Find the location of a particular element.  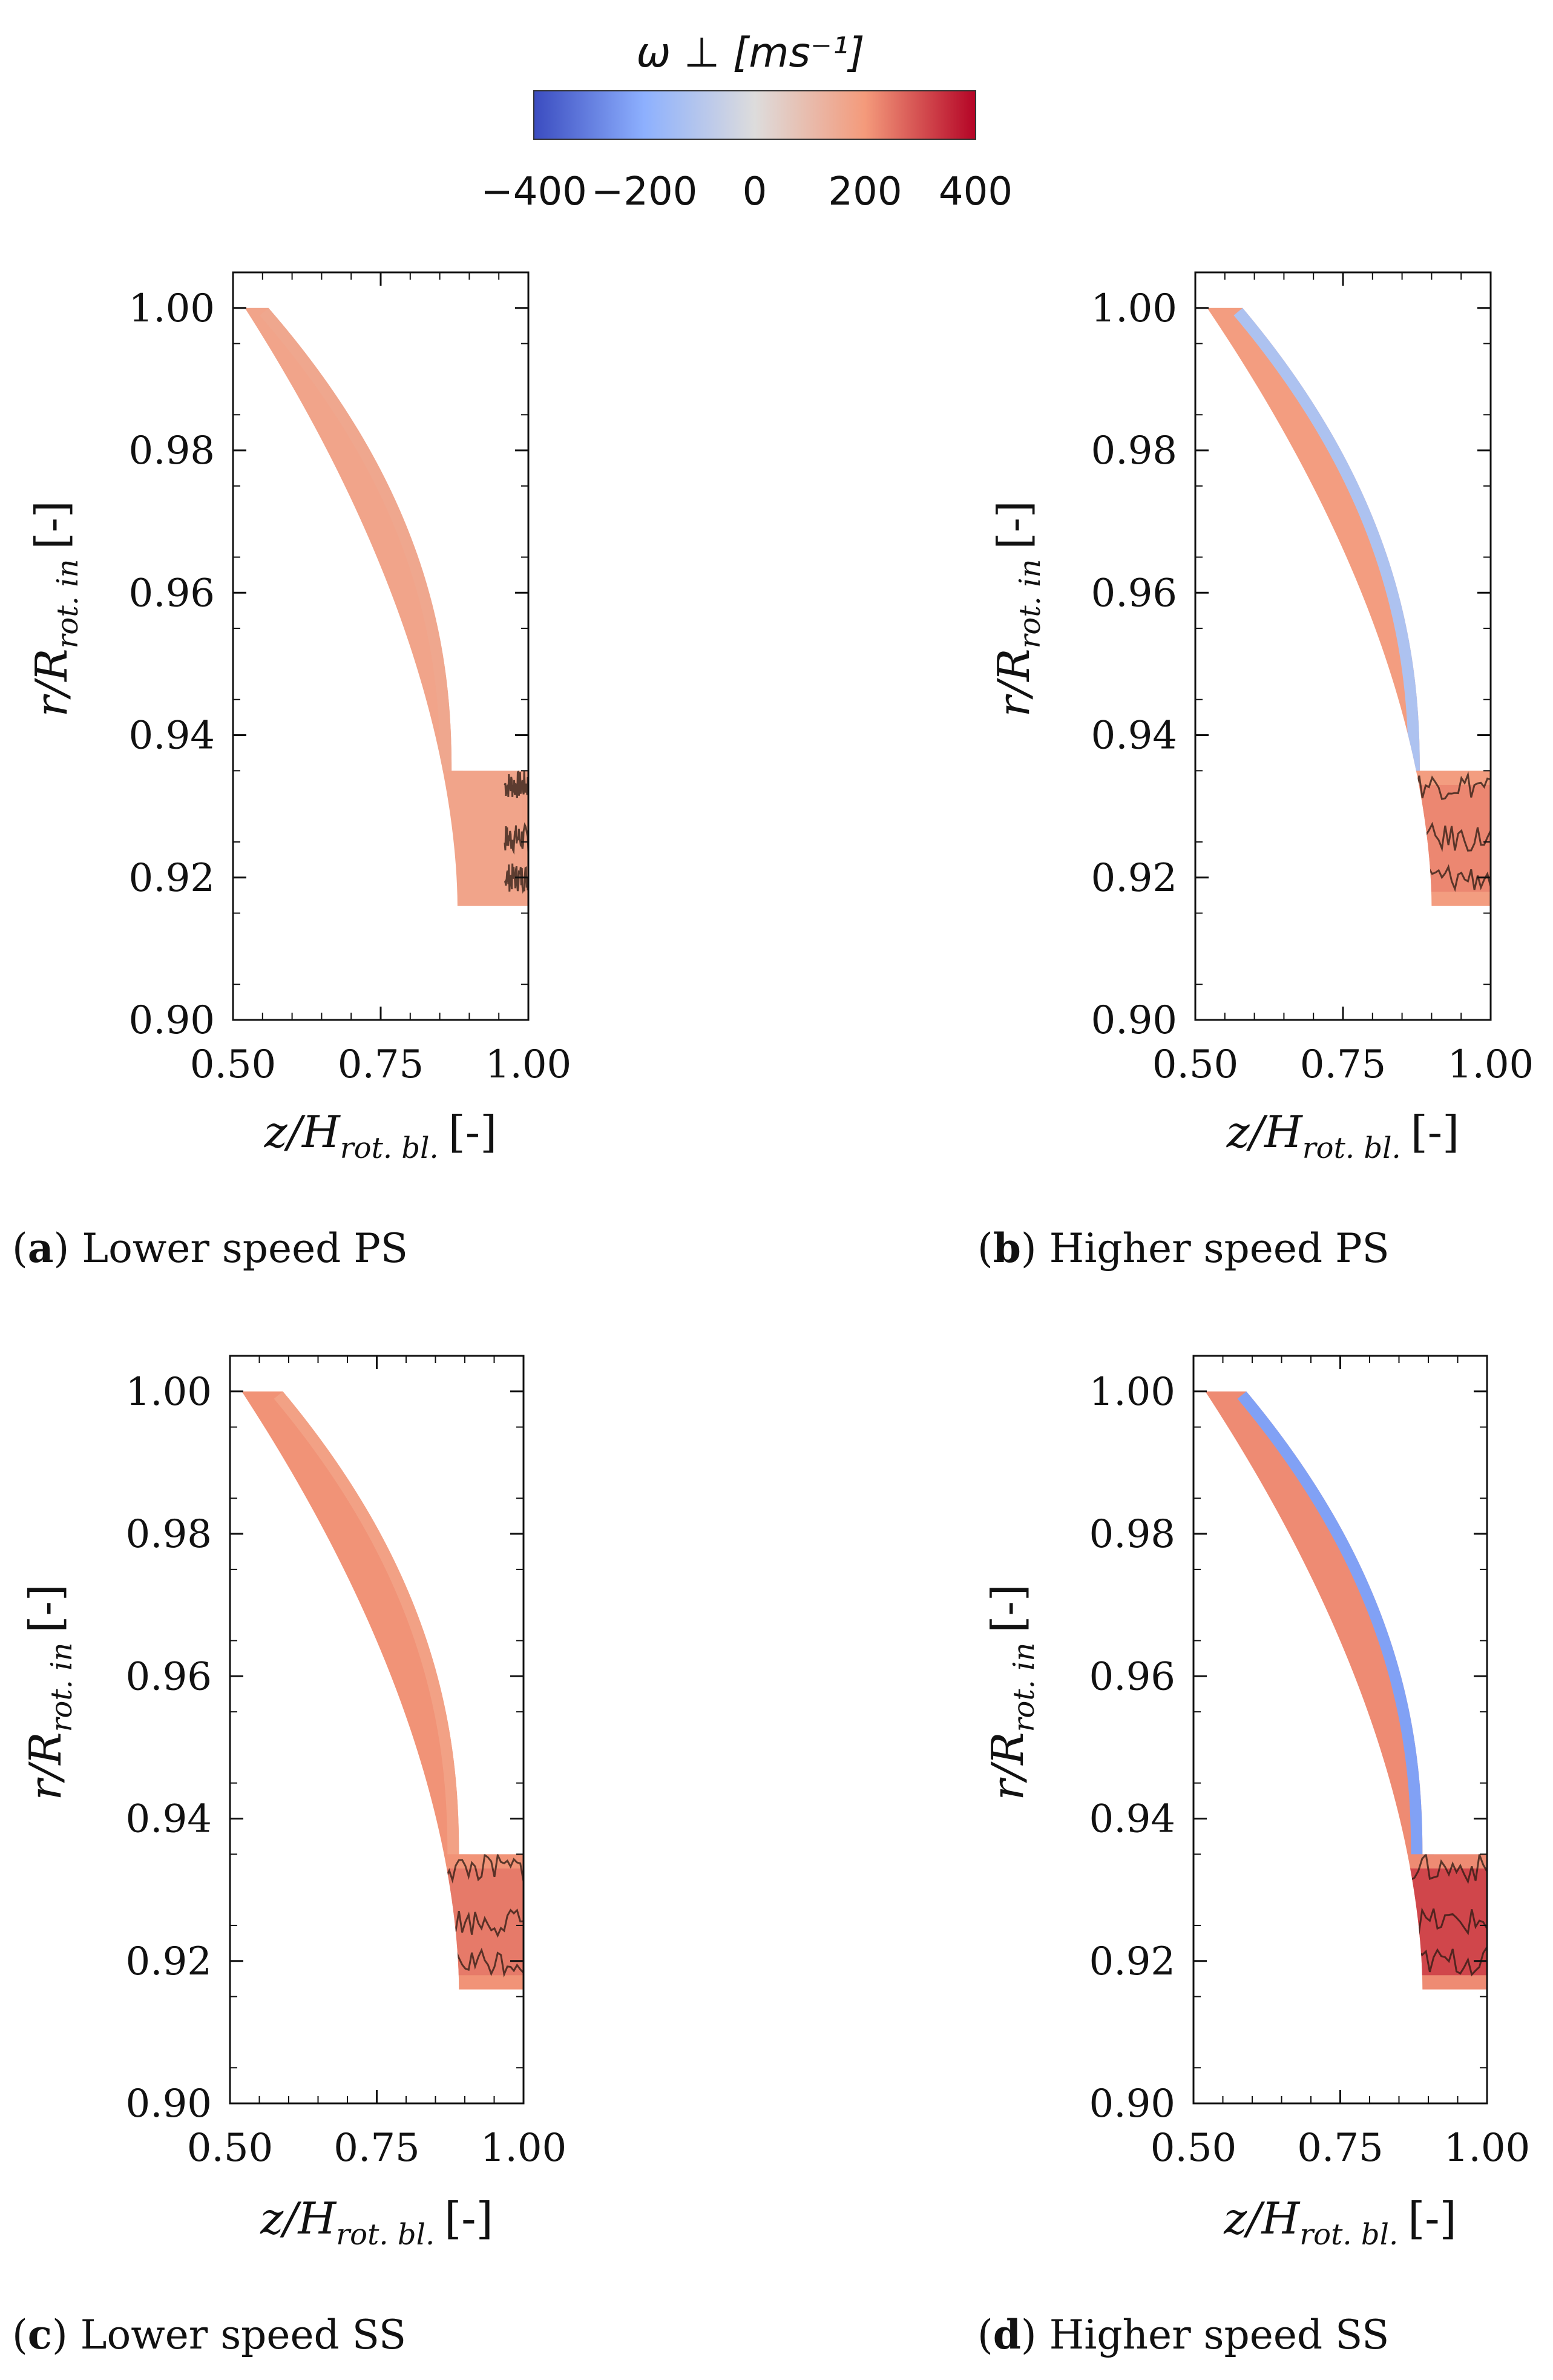

colorbar-tick-label: 0 is located at coordinates (755, 191).